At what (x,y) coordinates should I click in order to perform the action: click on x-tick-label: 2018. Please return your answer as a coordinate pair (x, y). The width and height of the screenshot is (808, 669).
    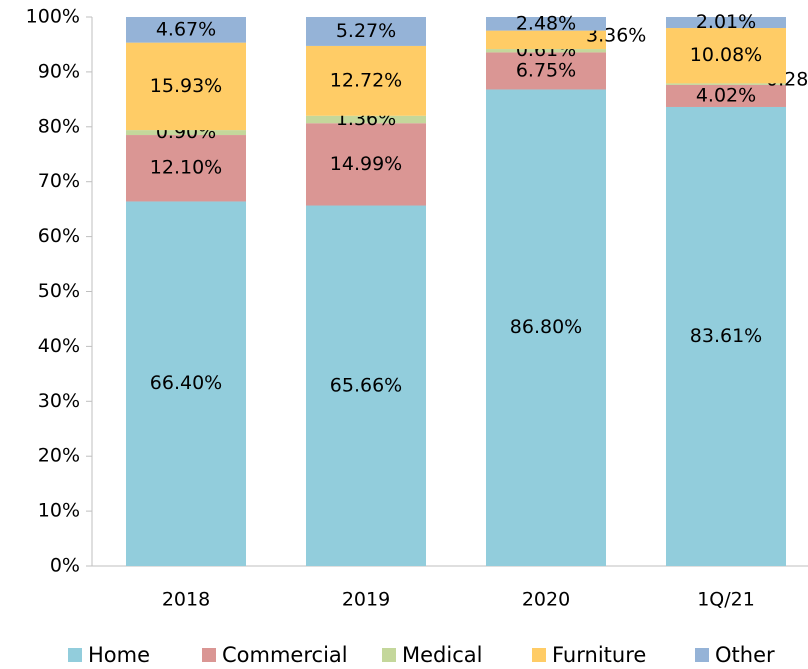
    Looking at the image, I should click on (186, 600).